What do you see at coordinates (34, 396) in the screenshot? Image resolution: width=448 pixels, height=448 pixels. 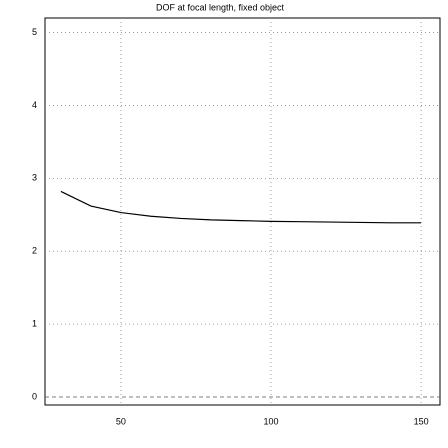 I see `y-tick-label: 0` at bounding box center [34, 396].